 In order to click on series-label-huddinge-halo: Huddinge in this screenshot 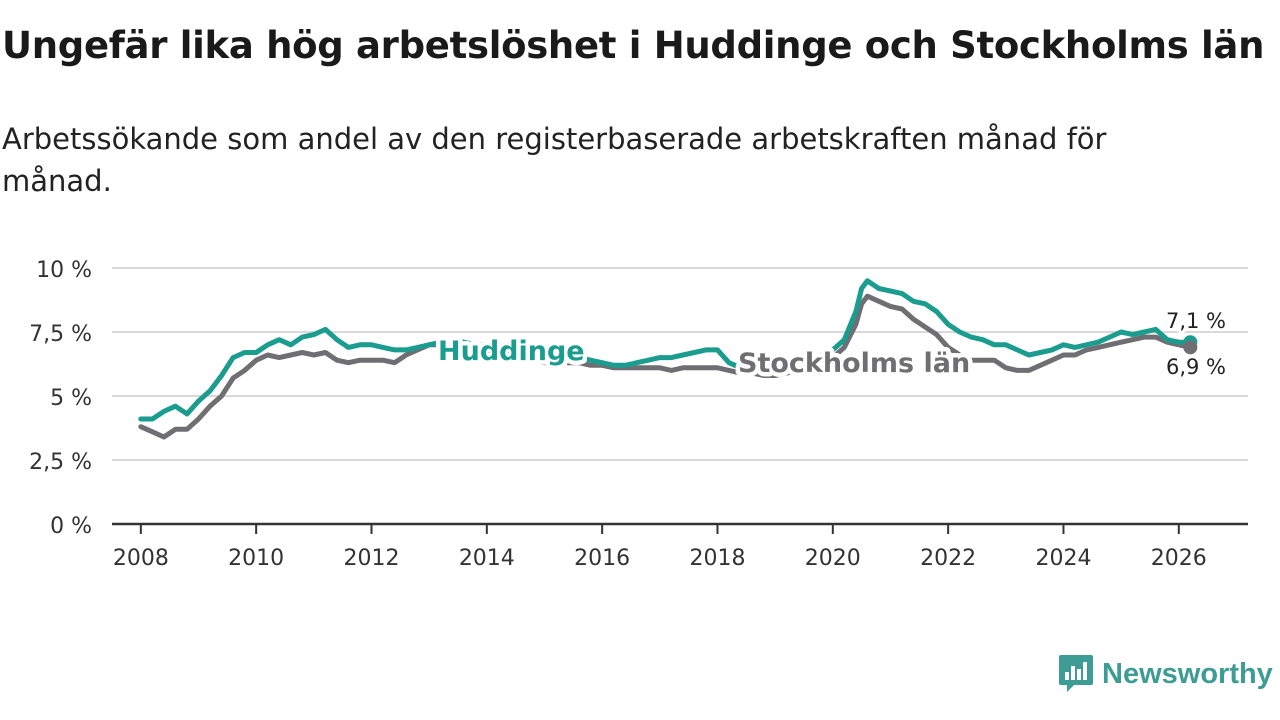, I will do `click(511, 351)`.